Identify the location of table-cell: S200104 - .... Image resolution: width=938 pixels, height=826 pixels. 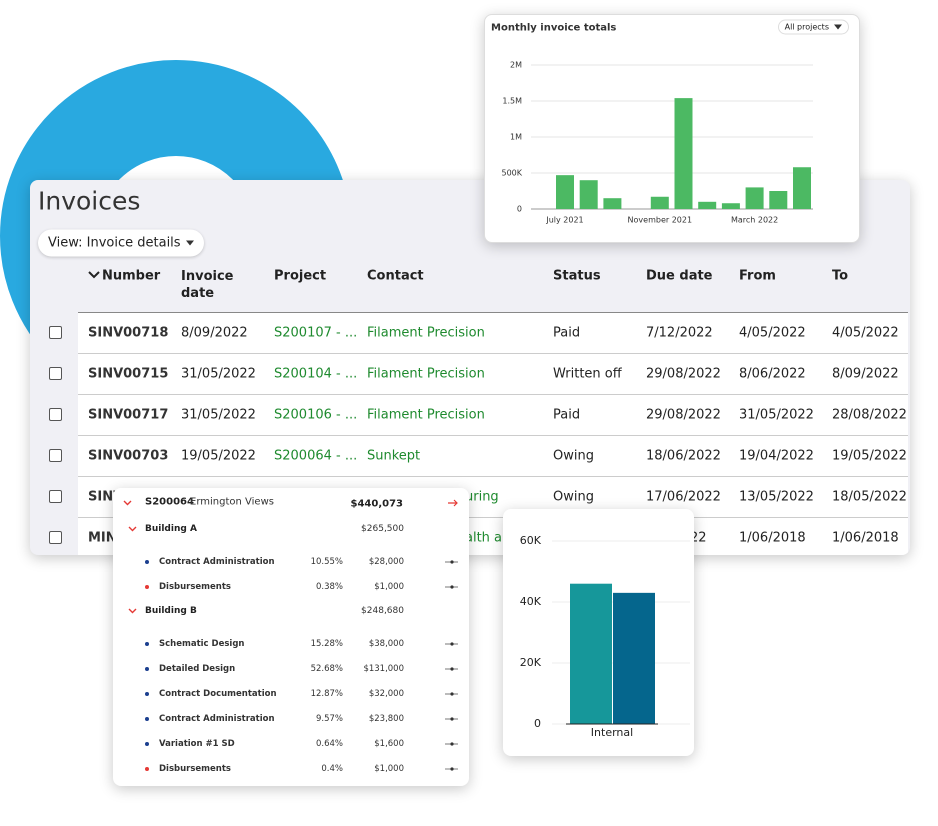
(316, 374).